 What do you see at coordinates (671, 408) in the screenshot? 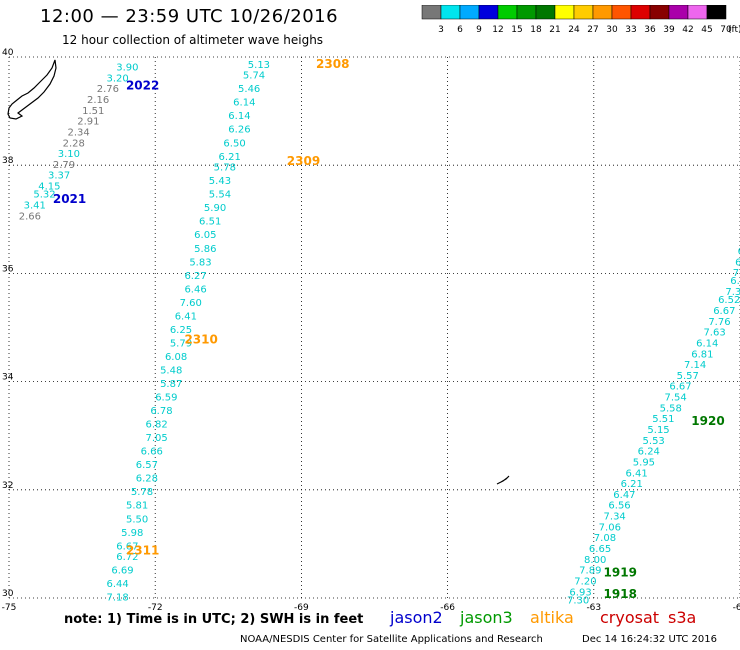
I see `wave-height-value: 5.58` at bounding box center [671, 408].